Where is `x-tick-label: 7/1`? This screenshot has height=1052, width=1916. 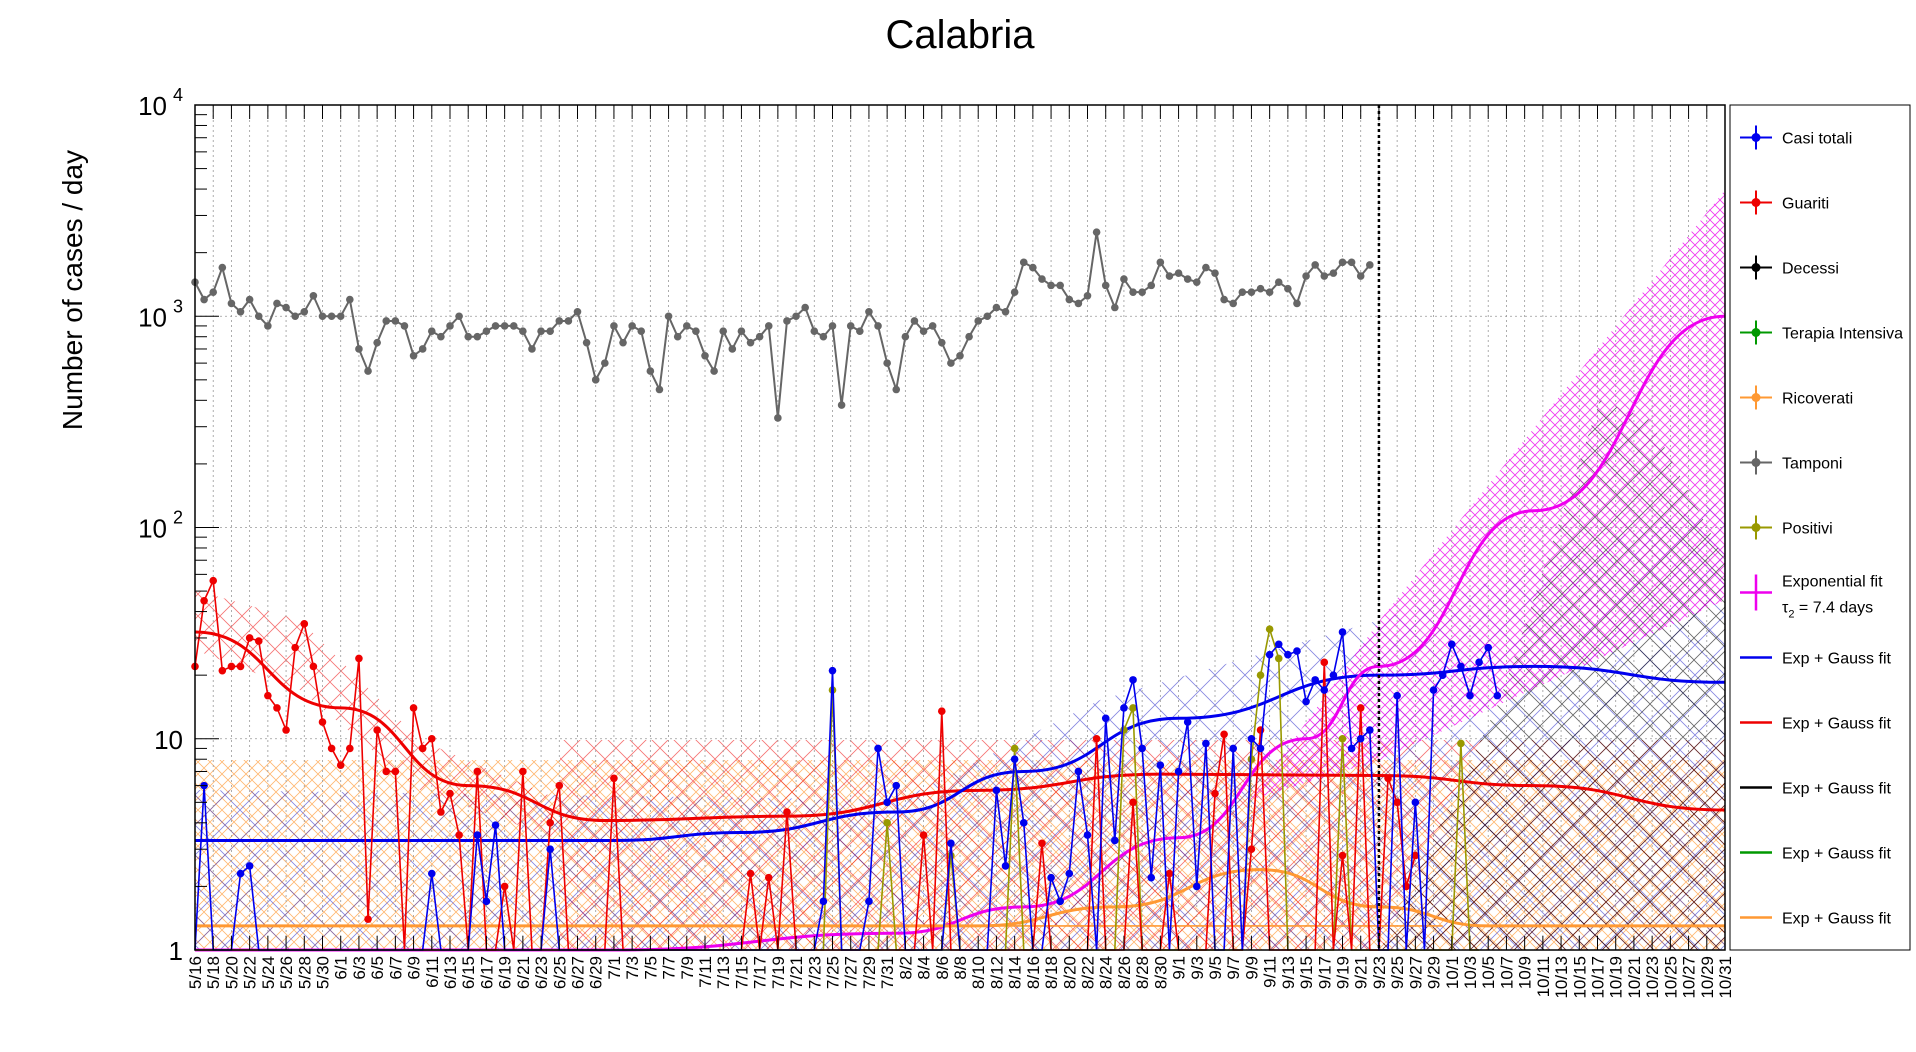
x-tick-label: 7/1 is located at coordinates (614, 968).